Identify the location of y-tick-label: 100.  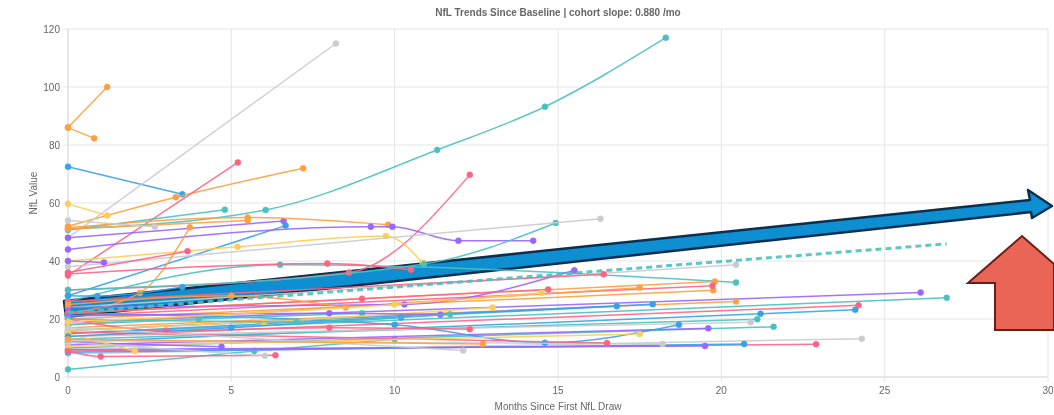
(52, 87).